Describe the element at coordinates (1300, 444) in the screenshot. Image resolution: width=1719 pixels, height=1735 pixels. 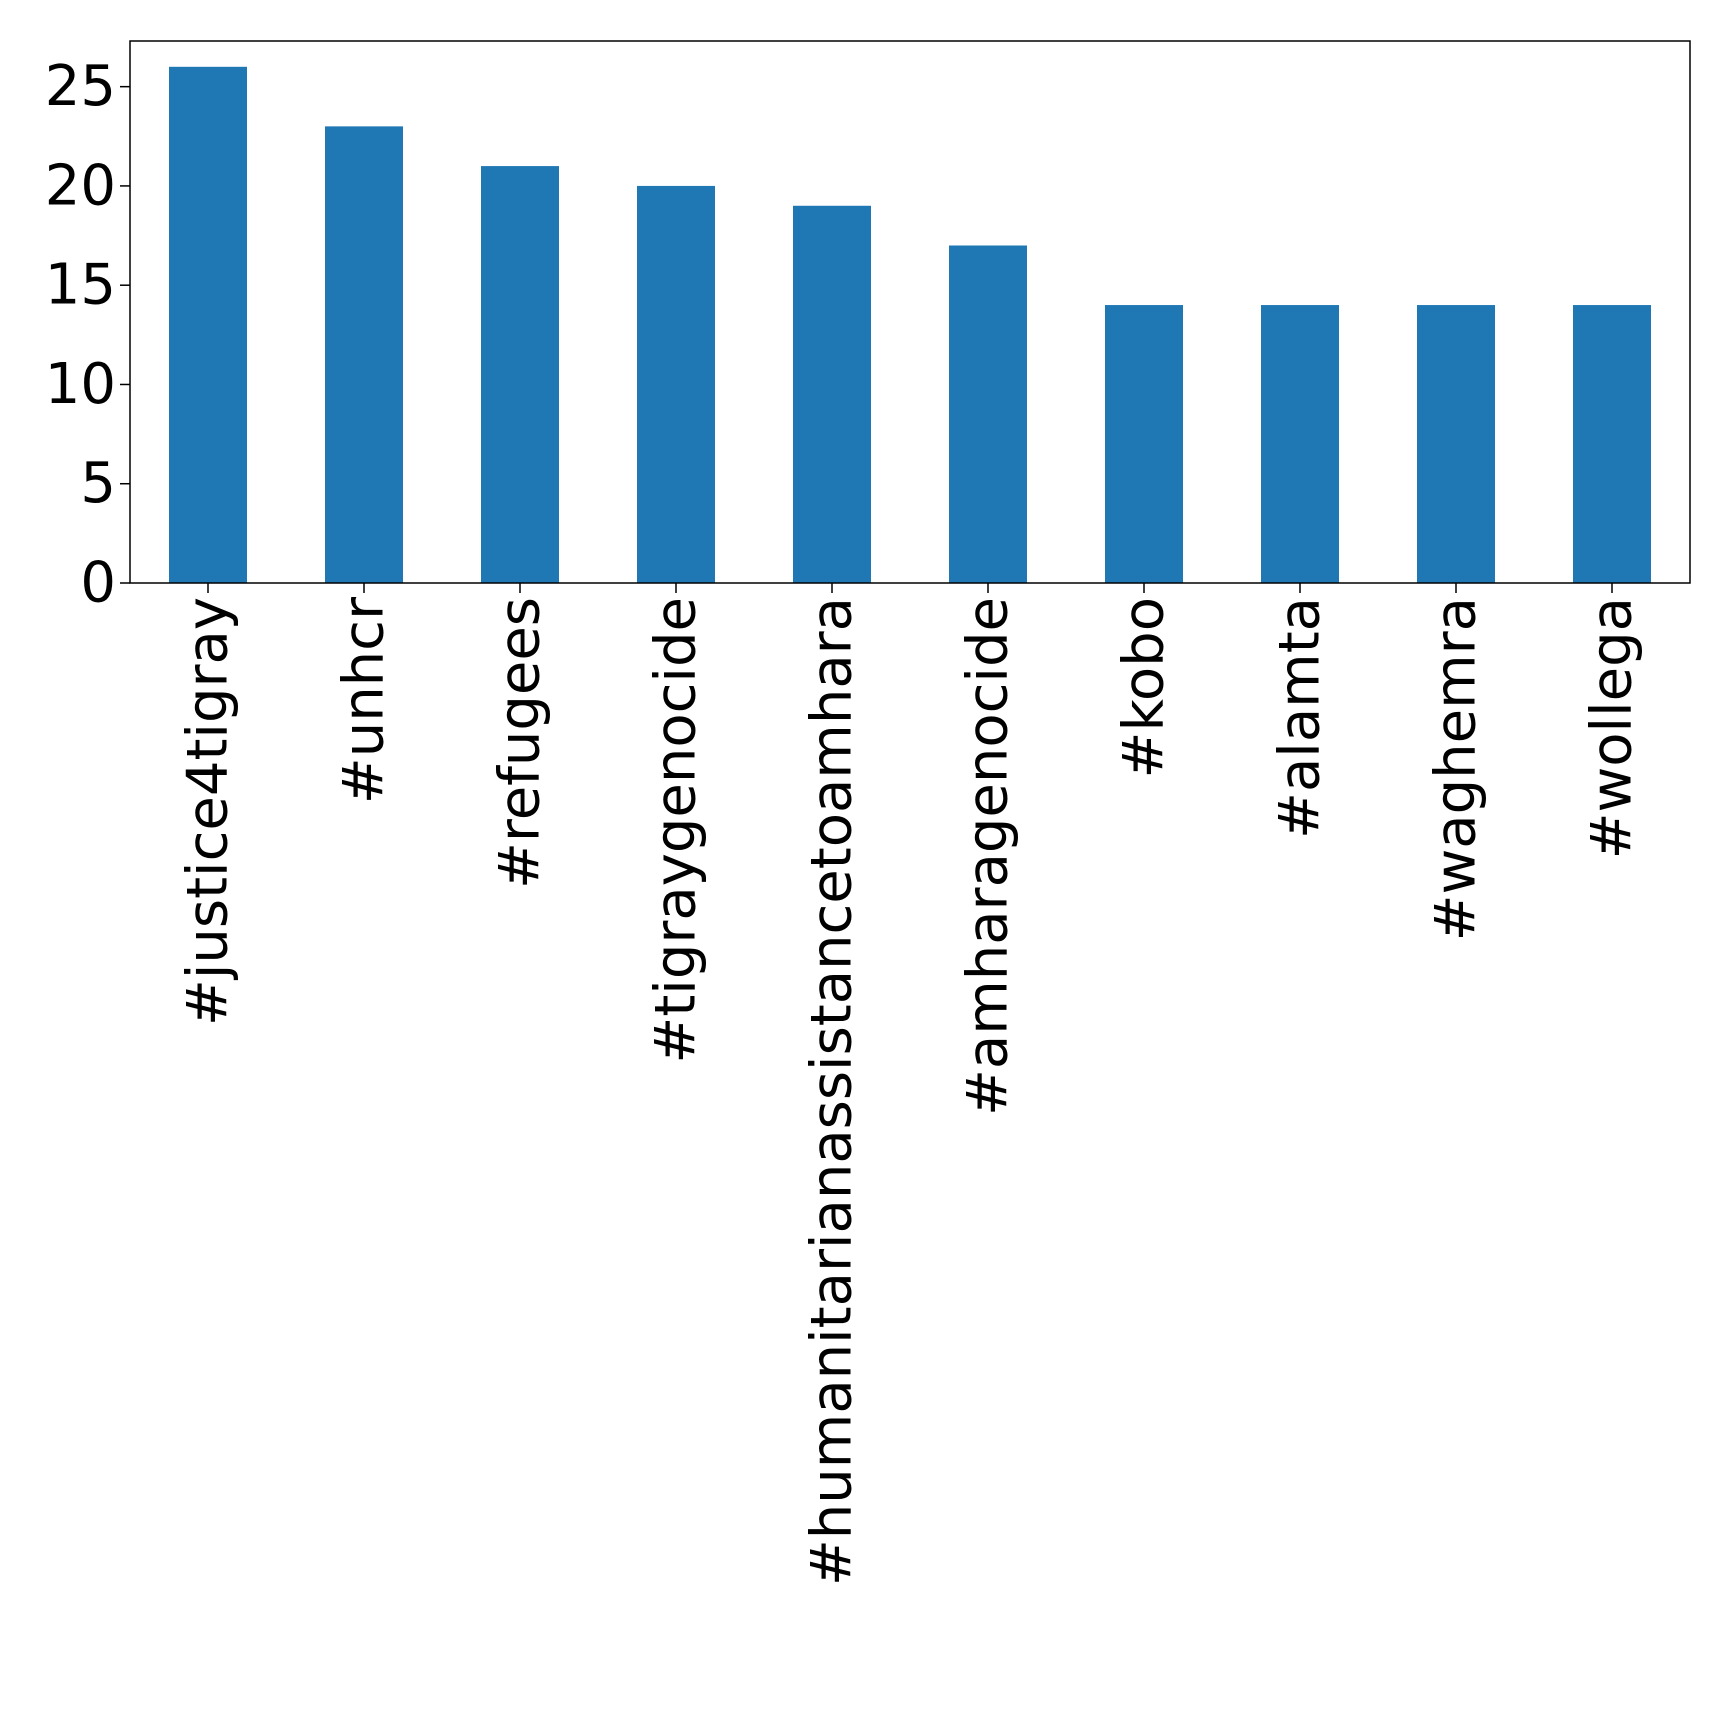
I see `bar-alamta` at that location.